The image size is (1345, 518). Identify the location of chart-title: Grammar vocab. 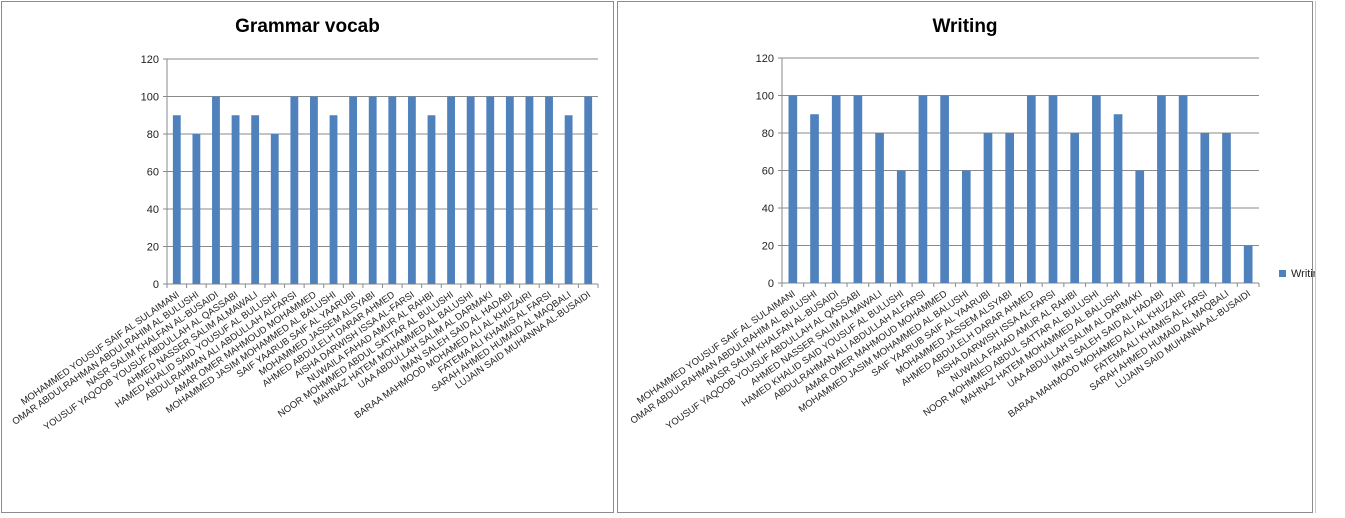
(307, 26).